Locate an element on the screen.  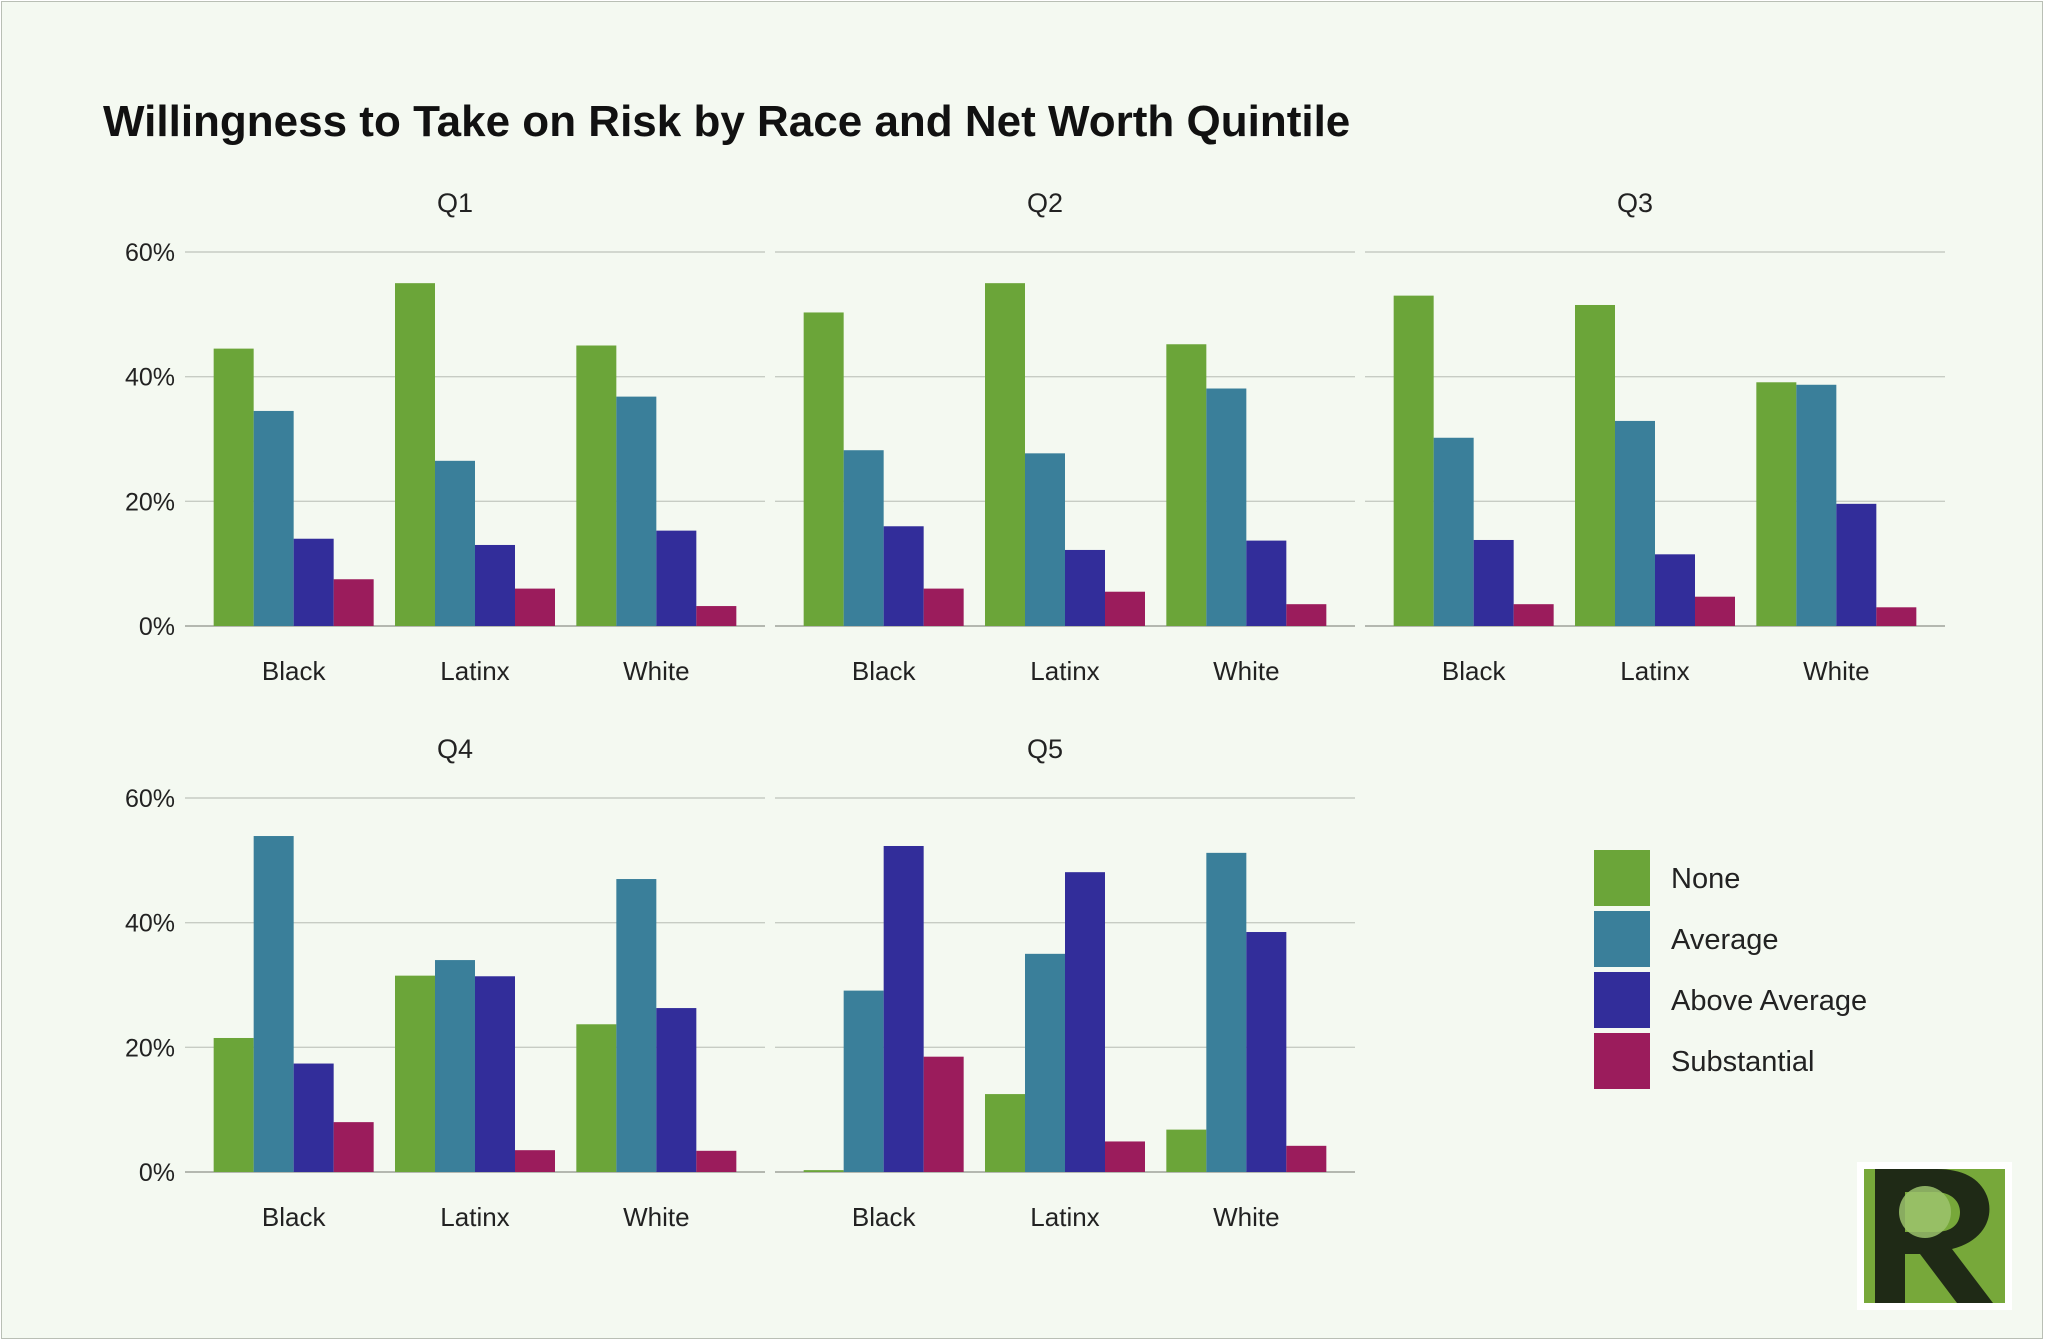
panel-q4: Q4 0% 20% 40% 60% Black Latinx White is located at coordinates (445, 983).